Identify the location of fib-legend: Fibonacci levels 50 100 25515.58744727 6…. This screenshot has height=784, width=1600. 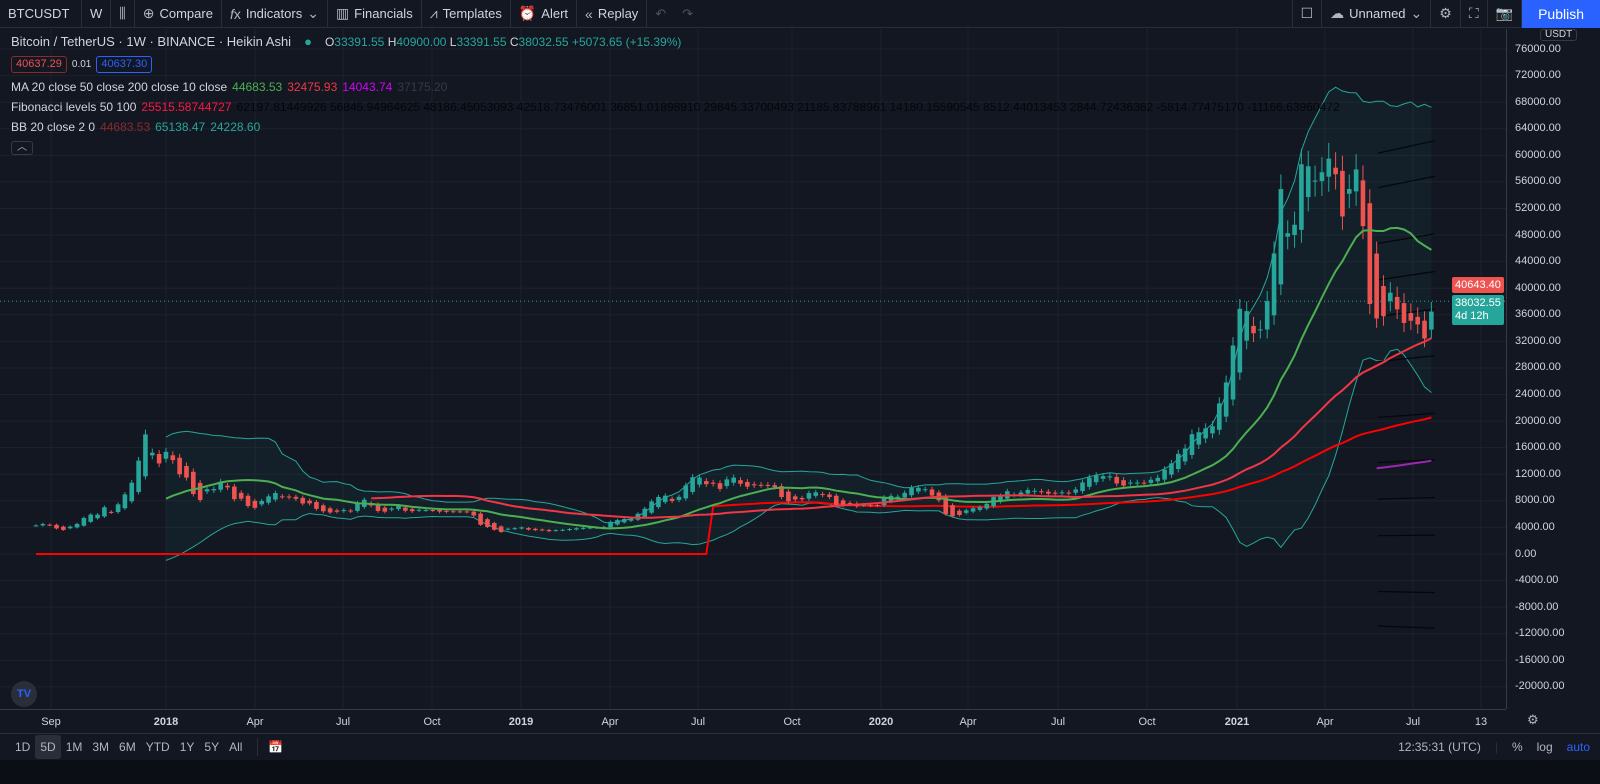
(675, 107).